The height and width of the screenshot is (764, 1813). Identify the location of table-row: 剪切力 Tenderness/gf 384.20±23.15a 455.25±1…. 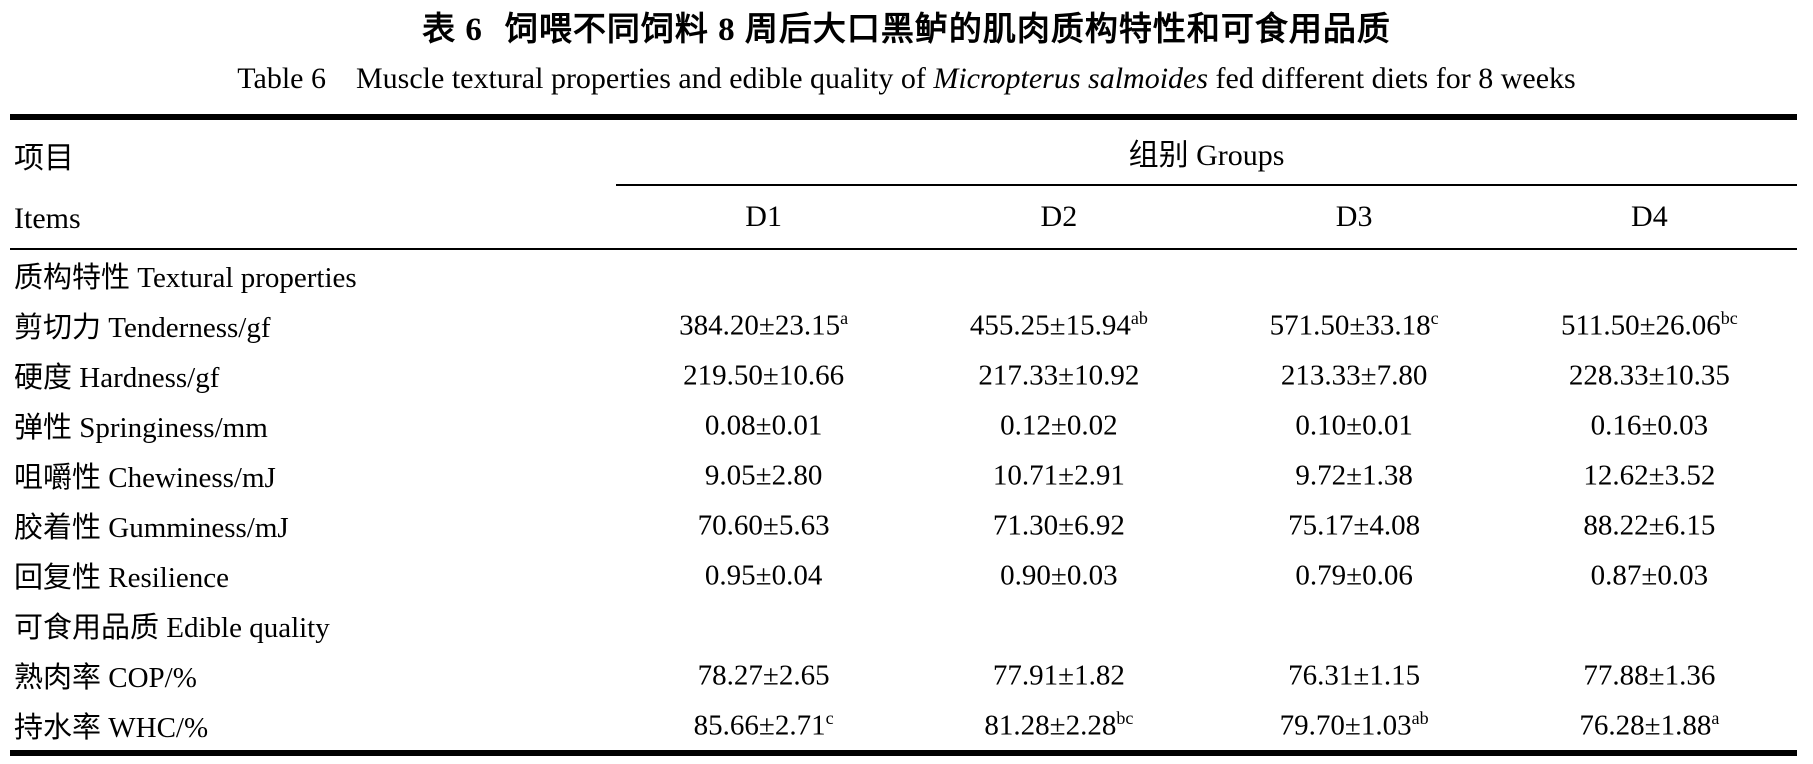
(903, 325).